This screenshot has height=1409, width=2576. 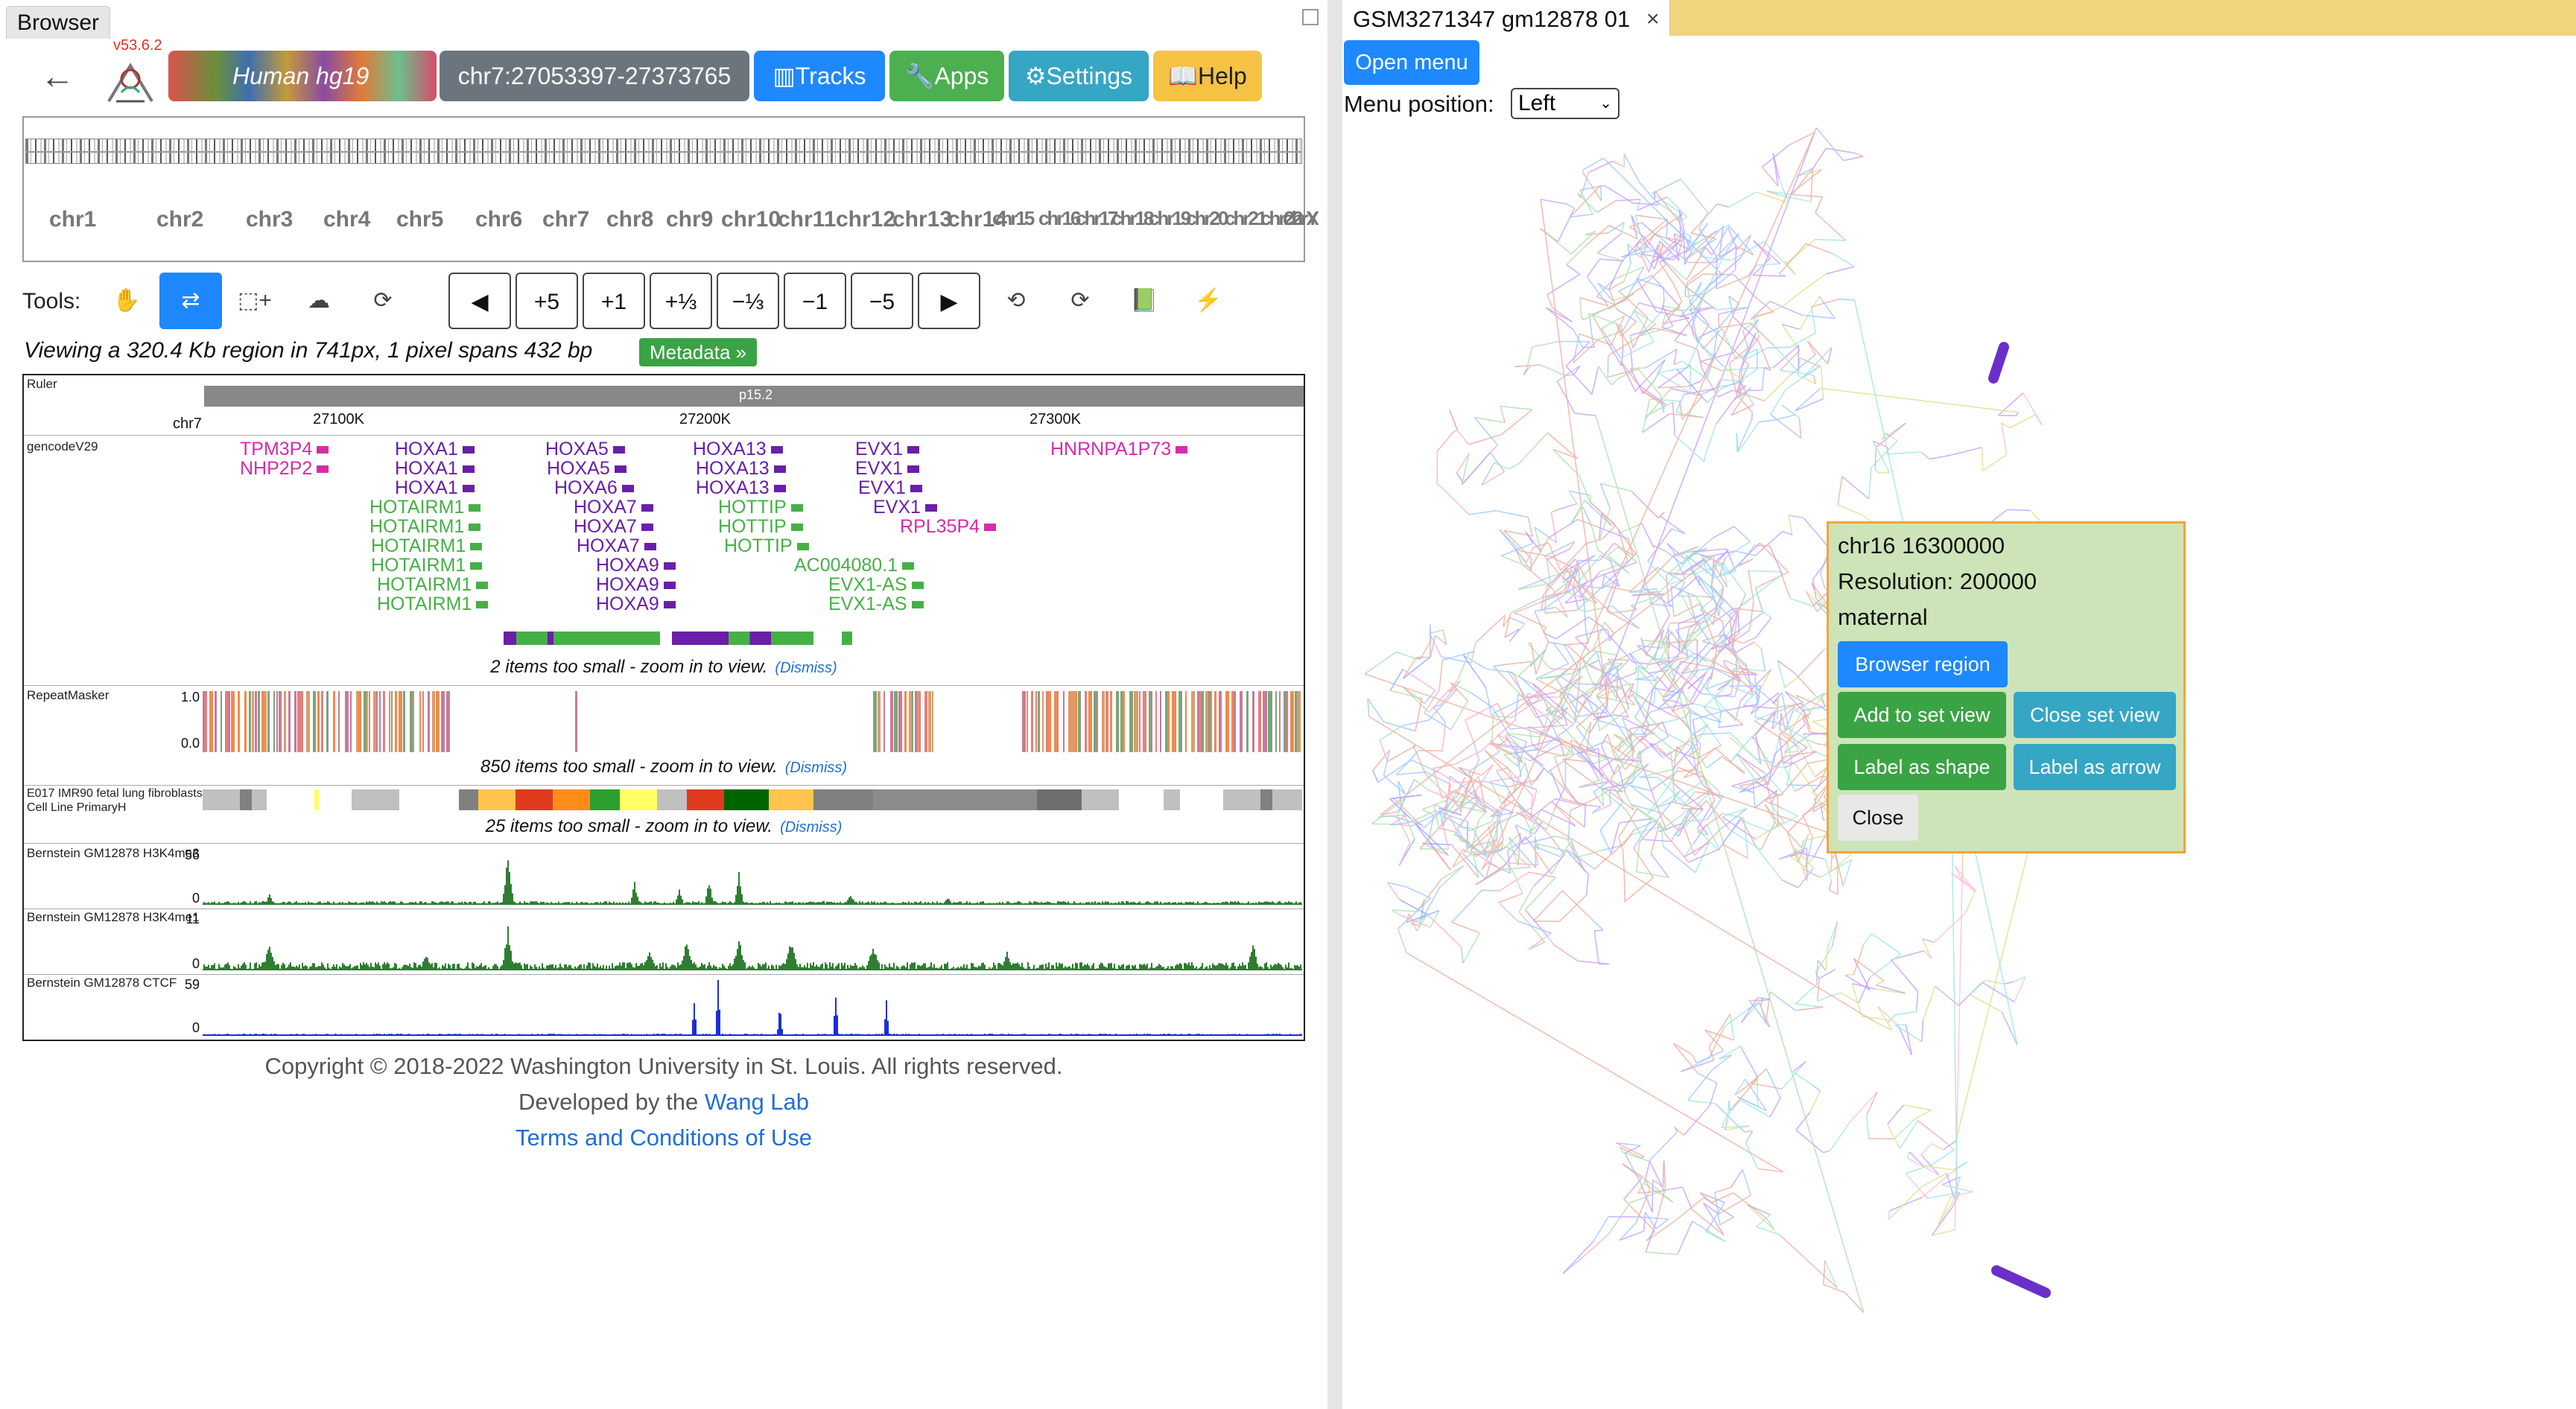 I want to click on gene-label: EVX1-AS, so click(x=876, y=585).